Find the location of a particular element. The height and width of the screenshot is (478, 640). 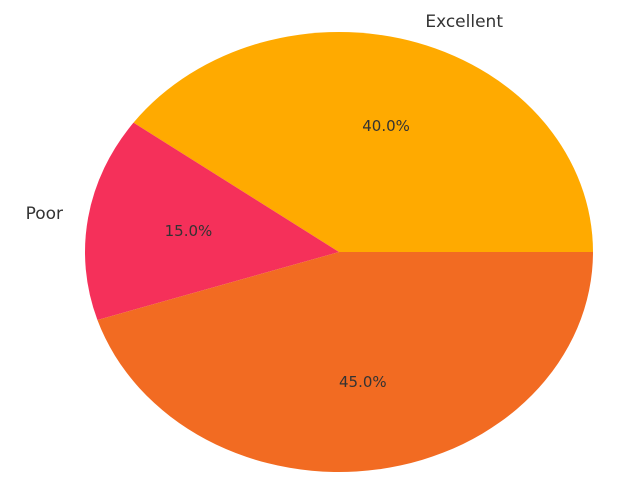

pct-label-excellent: 40.0% is located at coordinates (386, 126).